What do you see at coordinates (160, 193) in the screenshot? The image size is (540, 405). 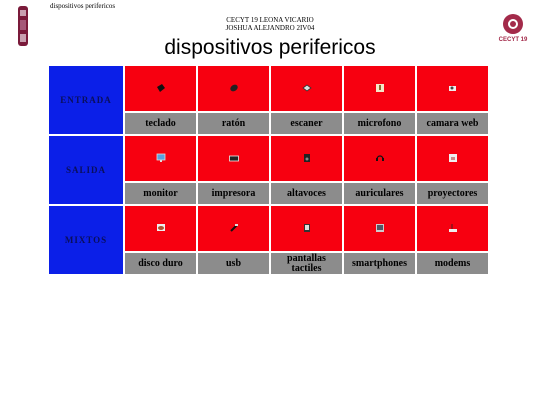 I see `device-label: monitor` at bounding box center [160, 193].